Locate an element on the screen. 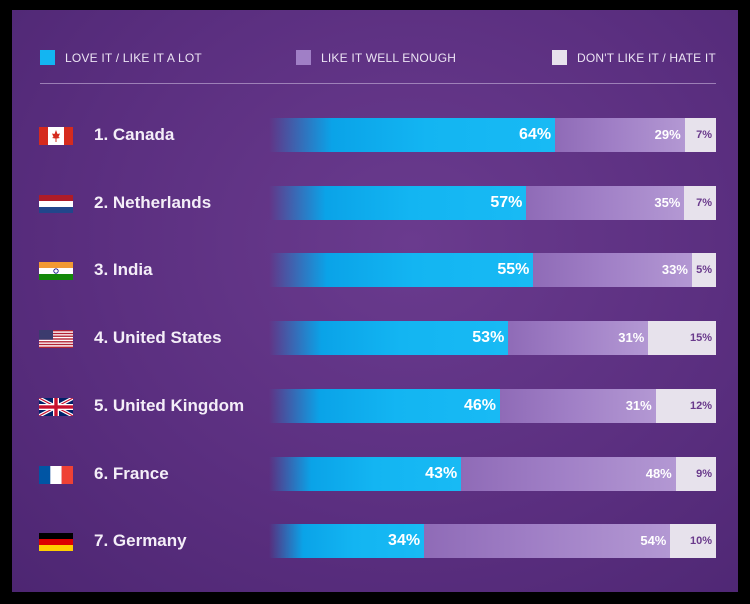  category-label: 7. Germany is located at coordinates (140, 541).